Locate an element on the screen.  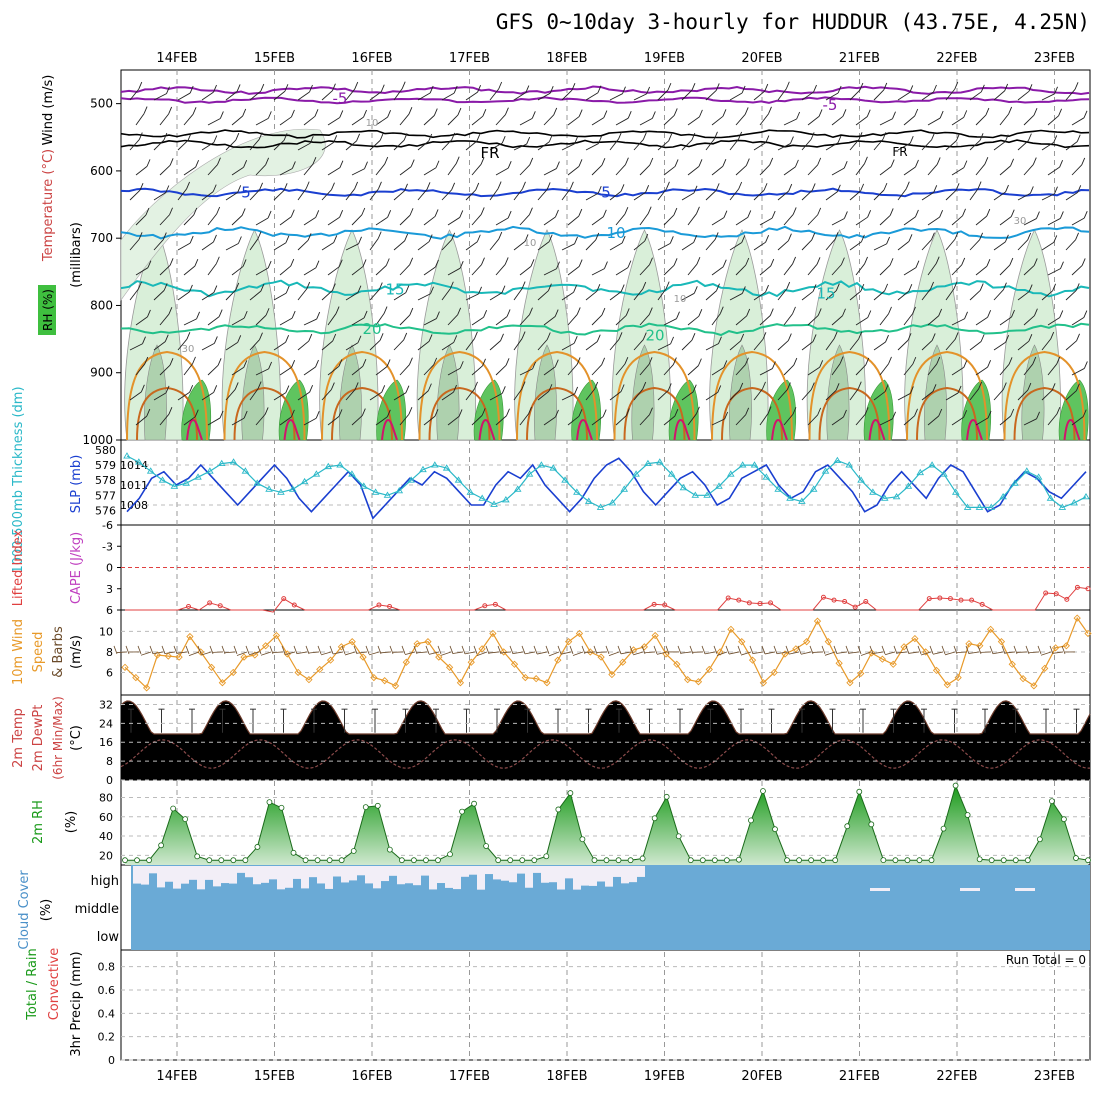
isotherm-25-arch is located at coordinates (167, 395).